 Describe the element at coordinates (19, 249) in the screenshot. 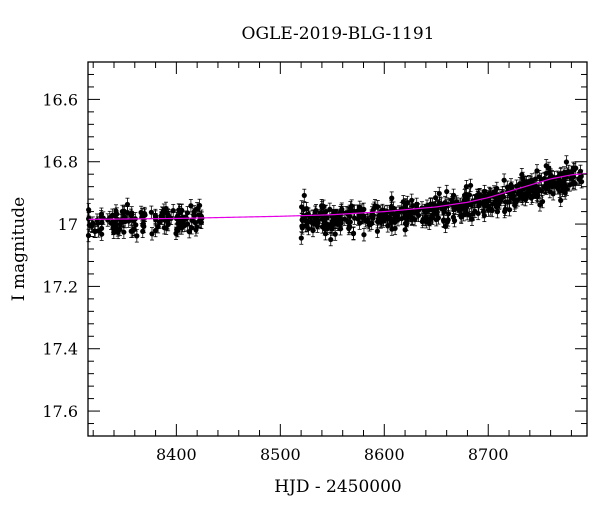

I see `y-axis-label: I magnitude` at that location.